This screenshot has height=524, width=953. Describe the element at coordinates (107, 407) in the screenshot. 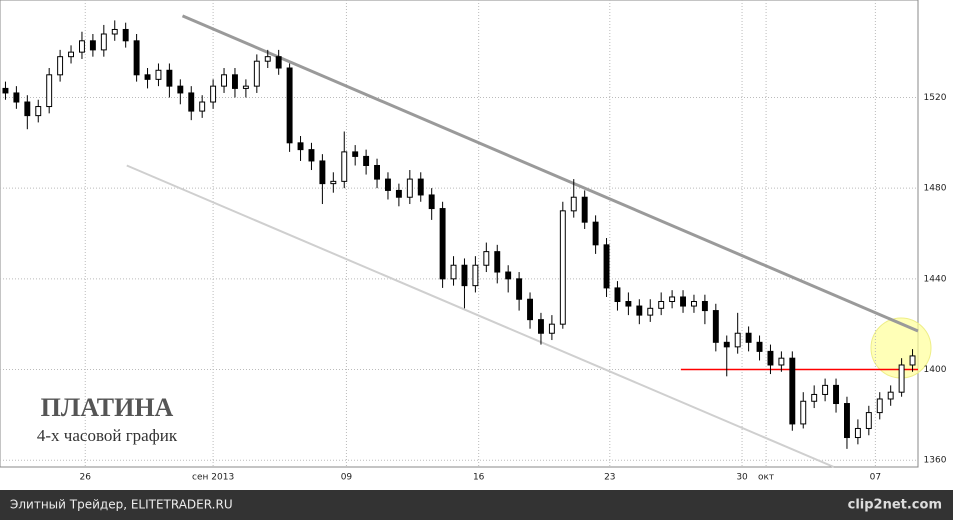

I see `chart-title: ПЛАТИНА` at that location.